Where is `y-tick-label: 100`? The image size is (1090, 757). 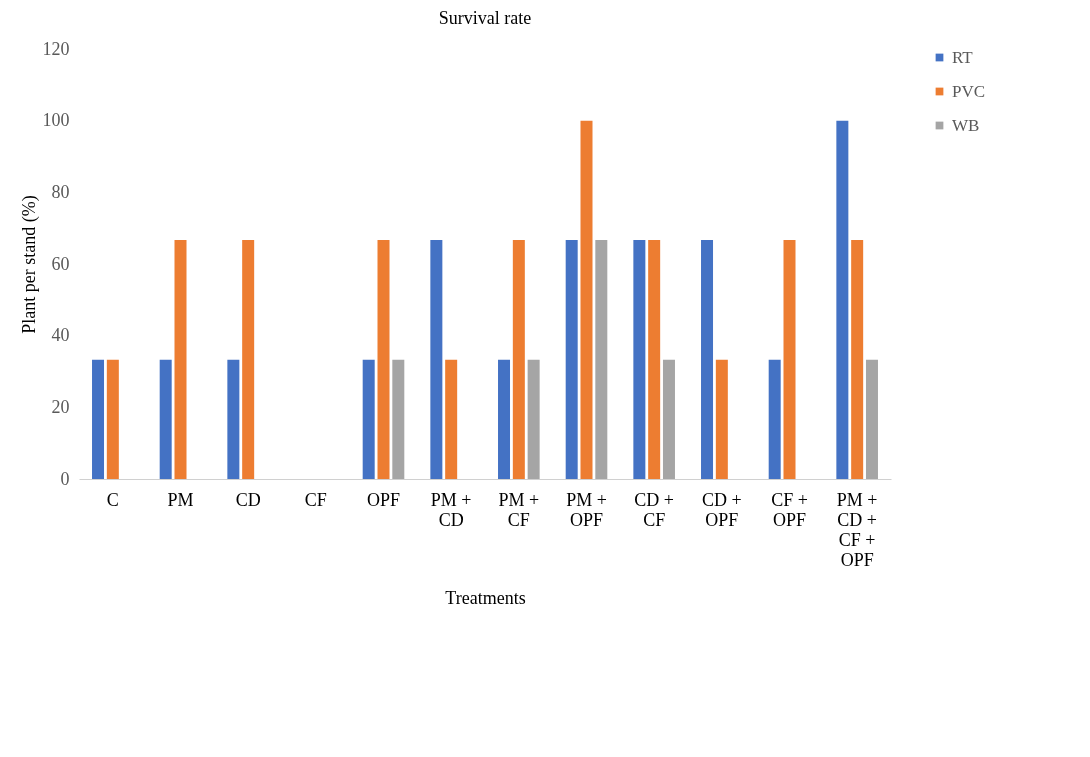 y-tick-label: 100 is located at coordinates (56, 120).